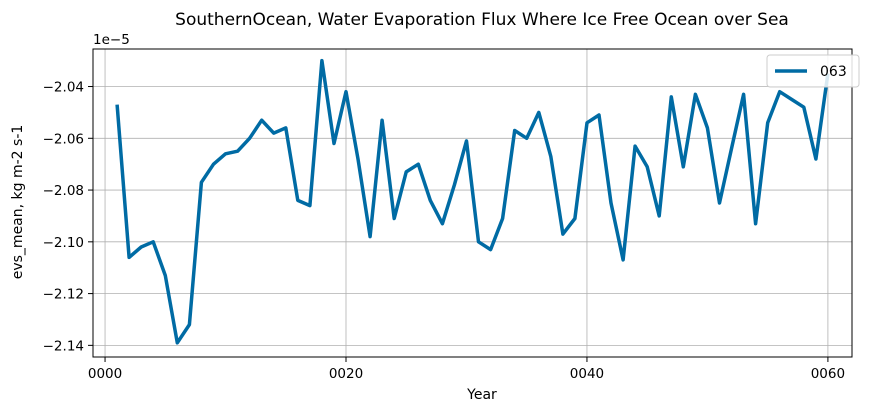 This screenshot has height=412, width=877. What do you see at coordinates (111, 40) in the screenshot?
I see `y-axis-offset-label: 1e−5` at bounding box center [111, 40].